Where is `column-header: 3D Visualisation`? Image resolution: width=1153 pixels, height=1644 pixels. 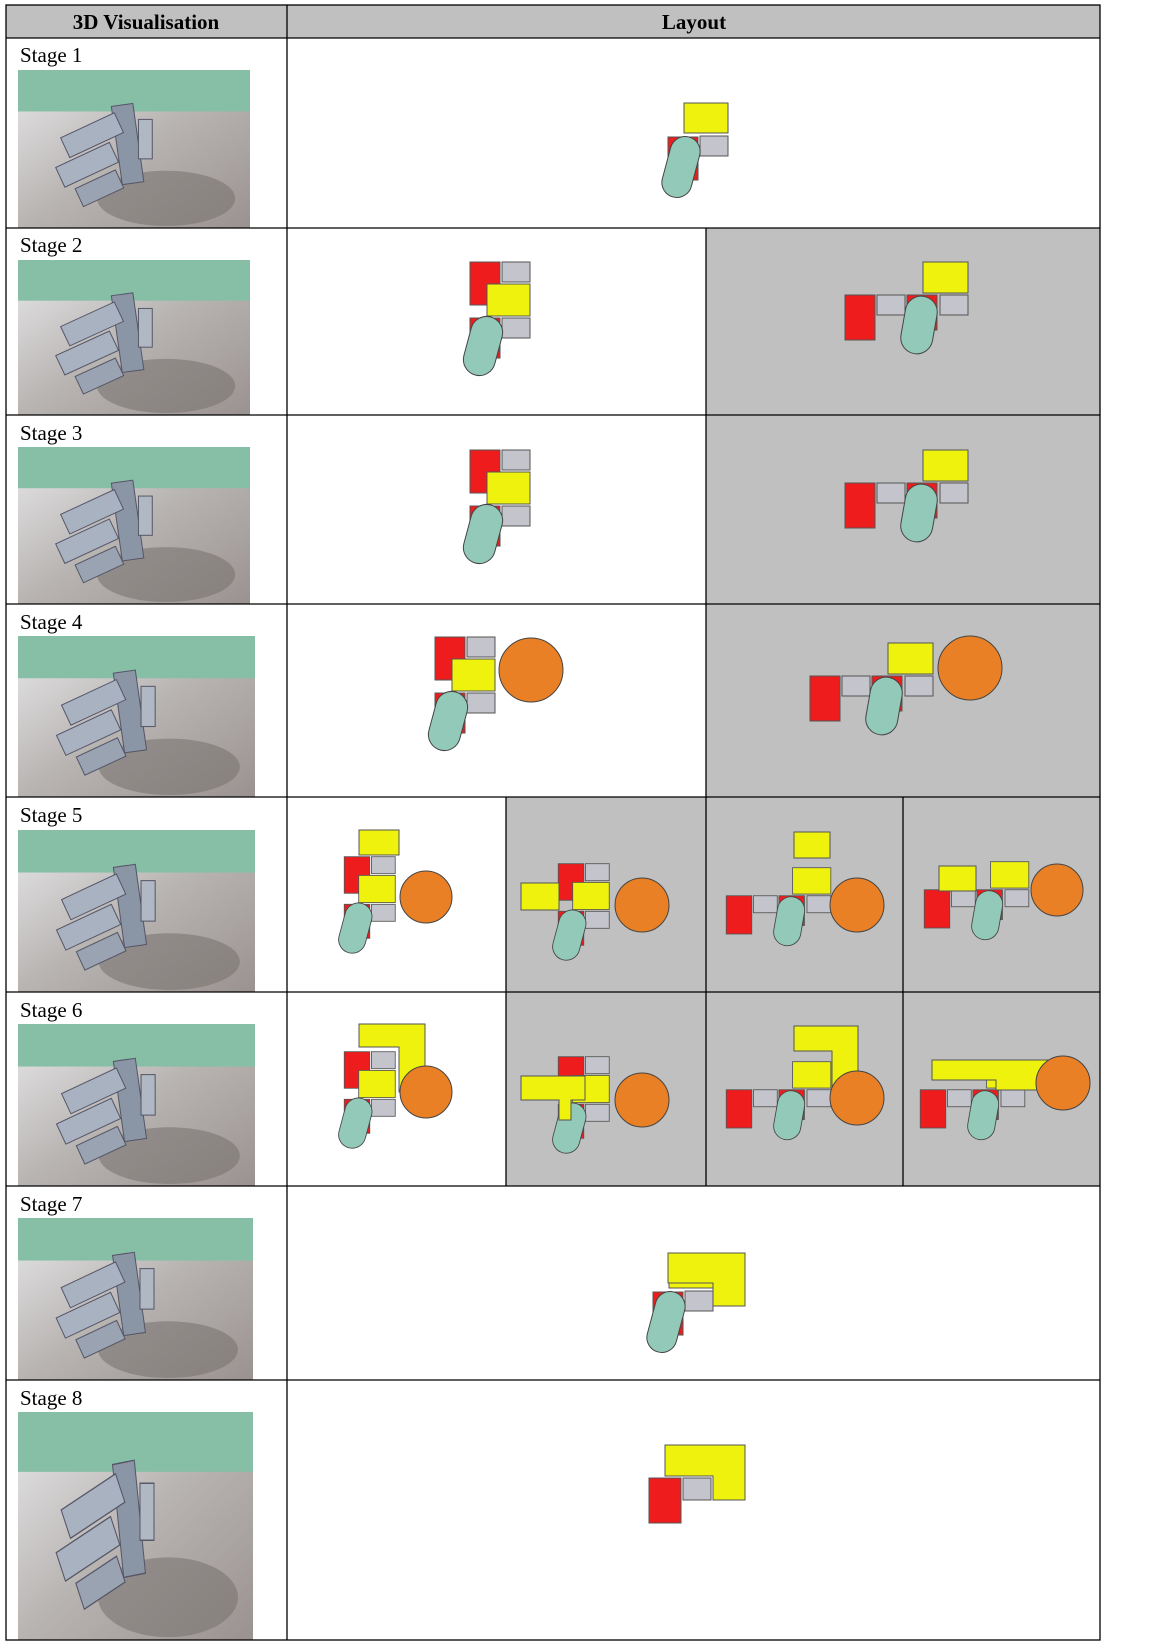 column-header: 3D Visualisation is located at coordinates (146, 22).